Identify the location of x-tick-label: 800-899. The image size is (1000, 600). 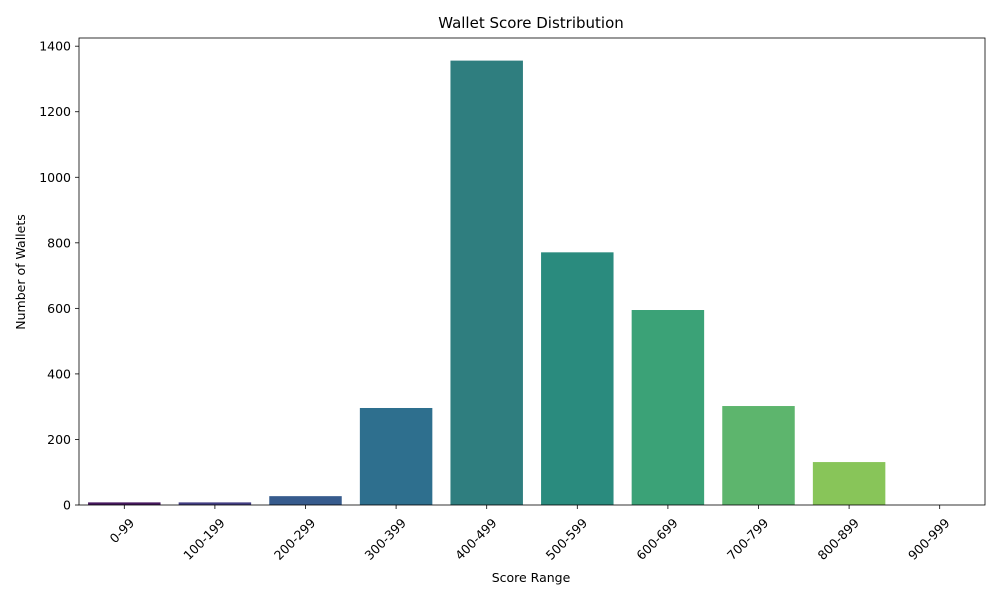
(838, 539).